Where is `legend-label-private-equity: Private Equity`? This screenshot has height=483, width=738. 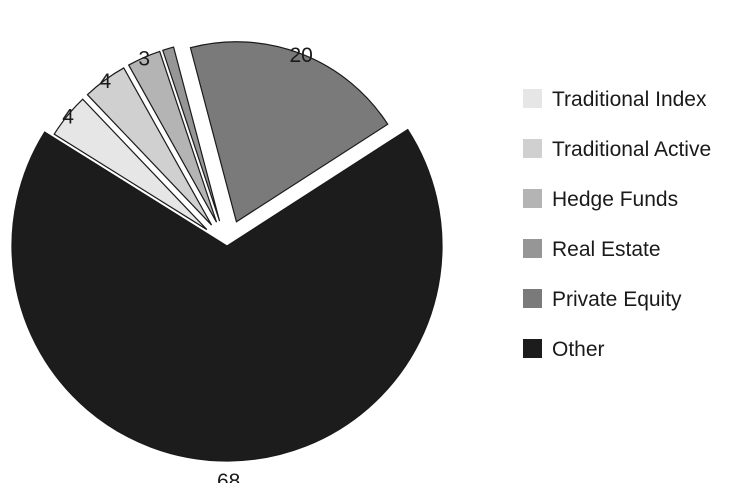
legend-label-private-equity: Private Equity is located at coordinates (617, 299).